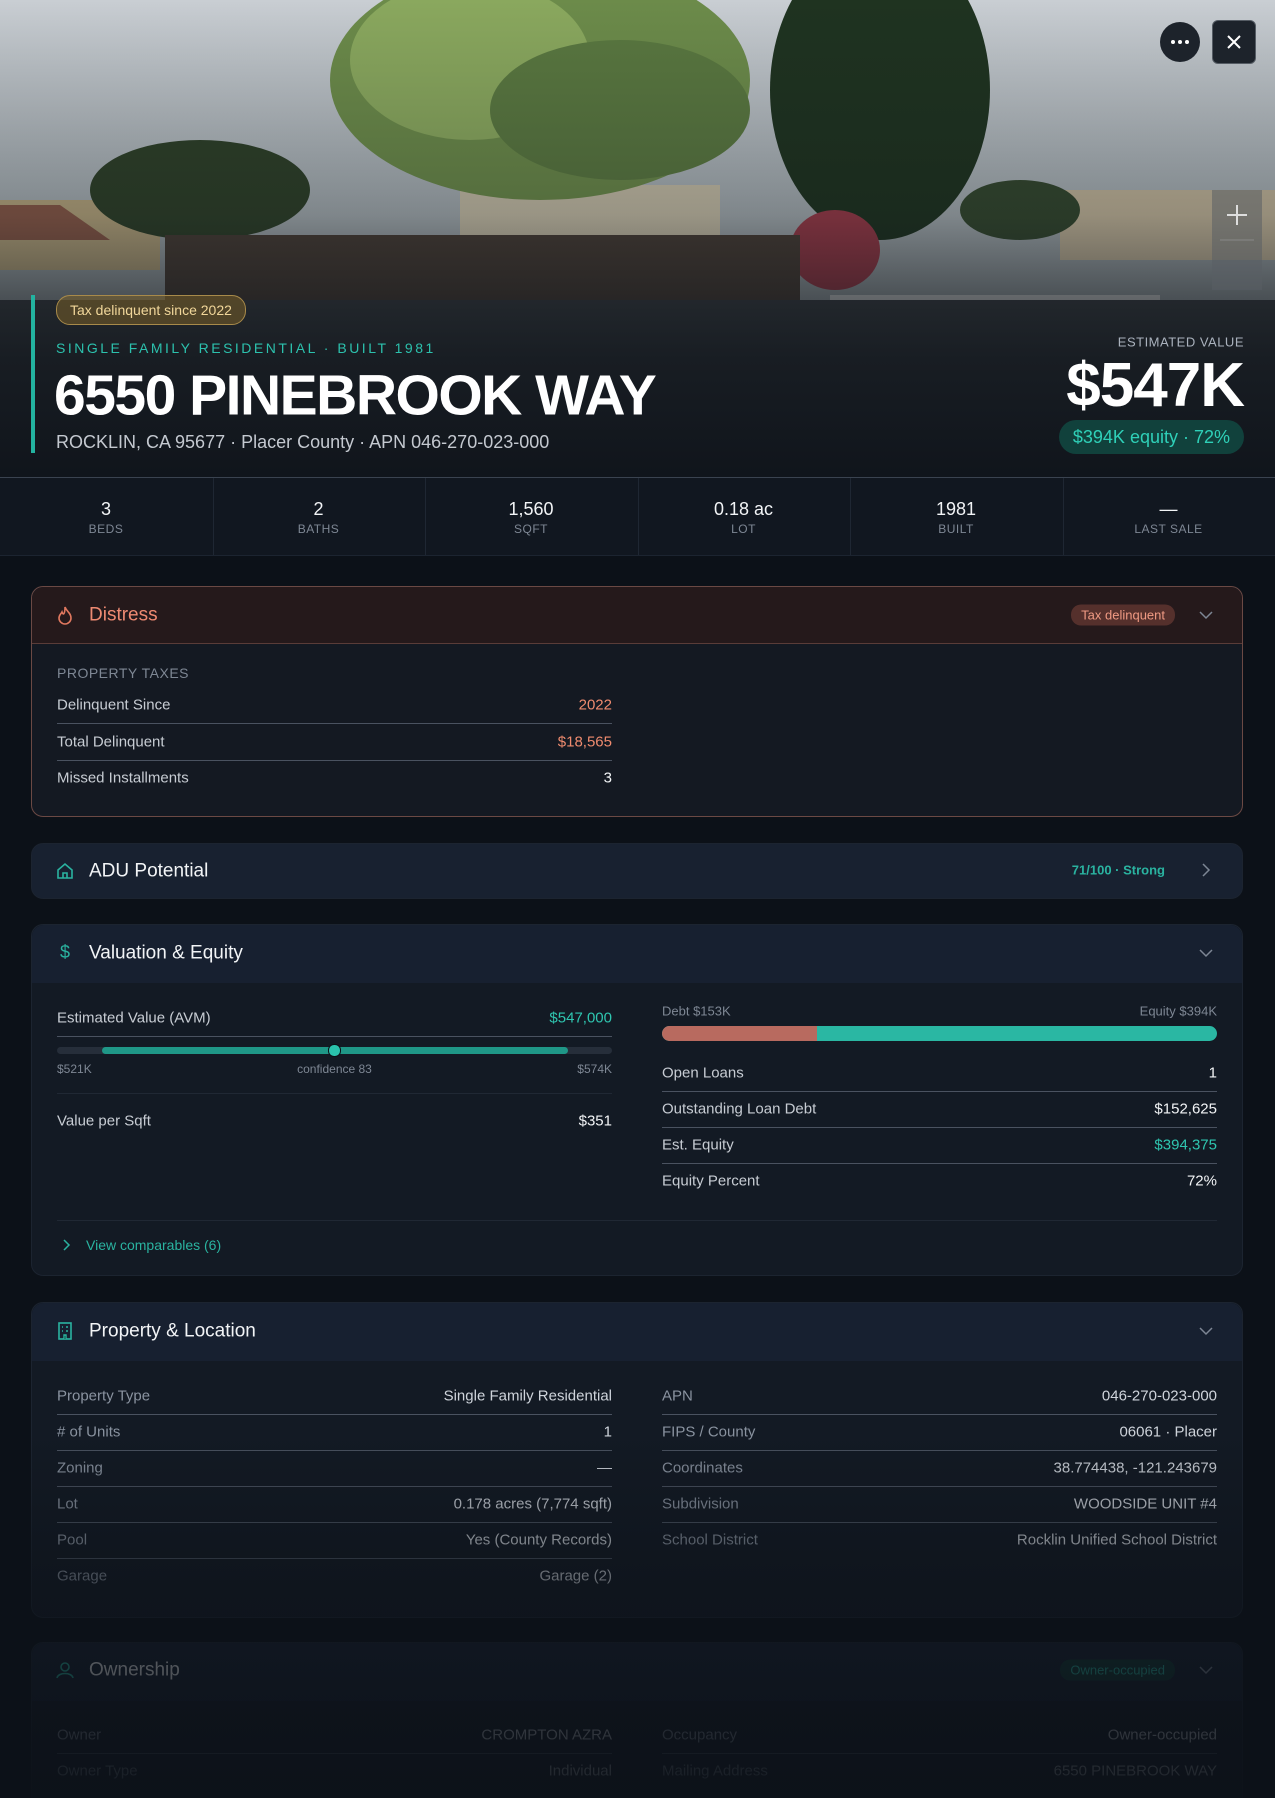 The image size is (1275, 1798). Describe the element at coordinates (527, 1396) in the screenshot. I see `row-value: Single Family Residential` at that location.